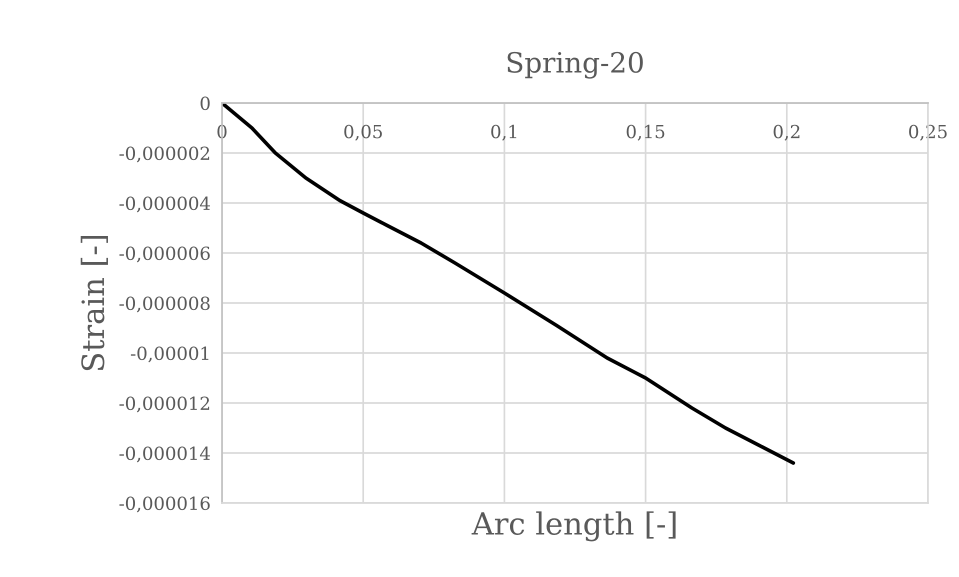 The image size is (959, 577). Describe the element at coordinates (503, 132) in the screenshot. I see `x-tick-label: 0,1` at that location.